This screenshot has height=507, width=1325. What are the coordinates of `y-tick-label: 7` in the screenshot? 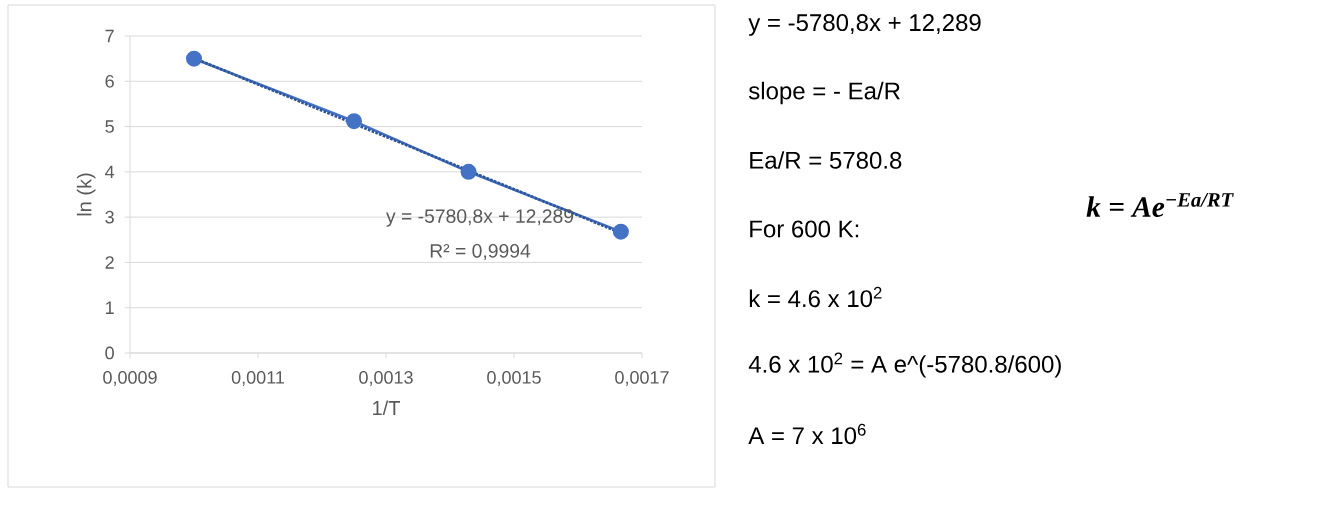 It's located at (109, 36).